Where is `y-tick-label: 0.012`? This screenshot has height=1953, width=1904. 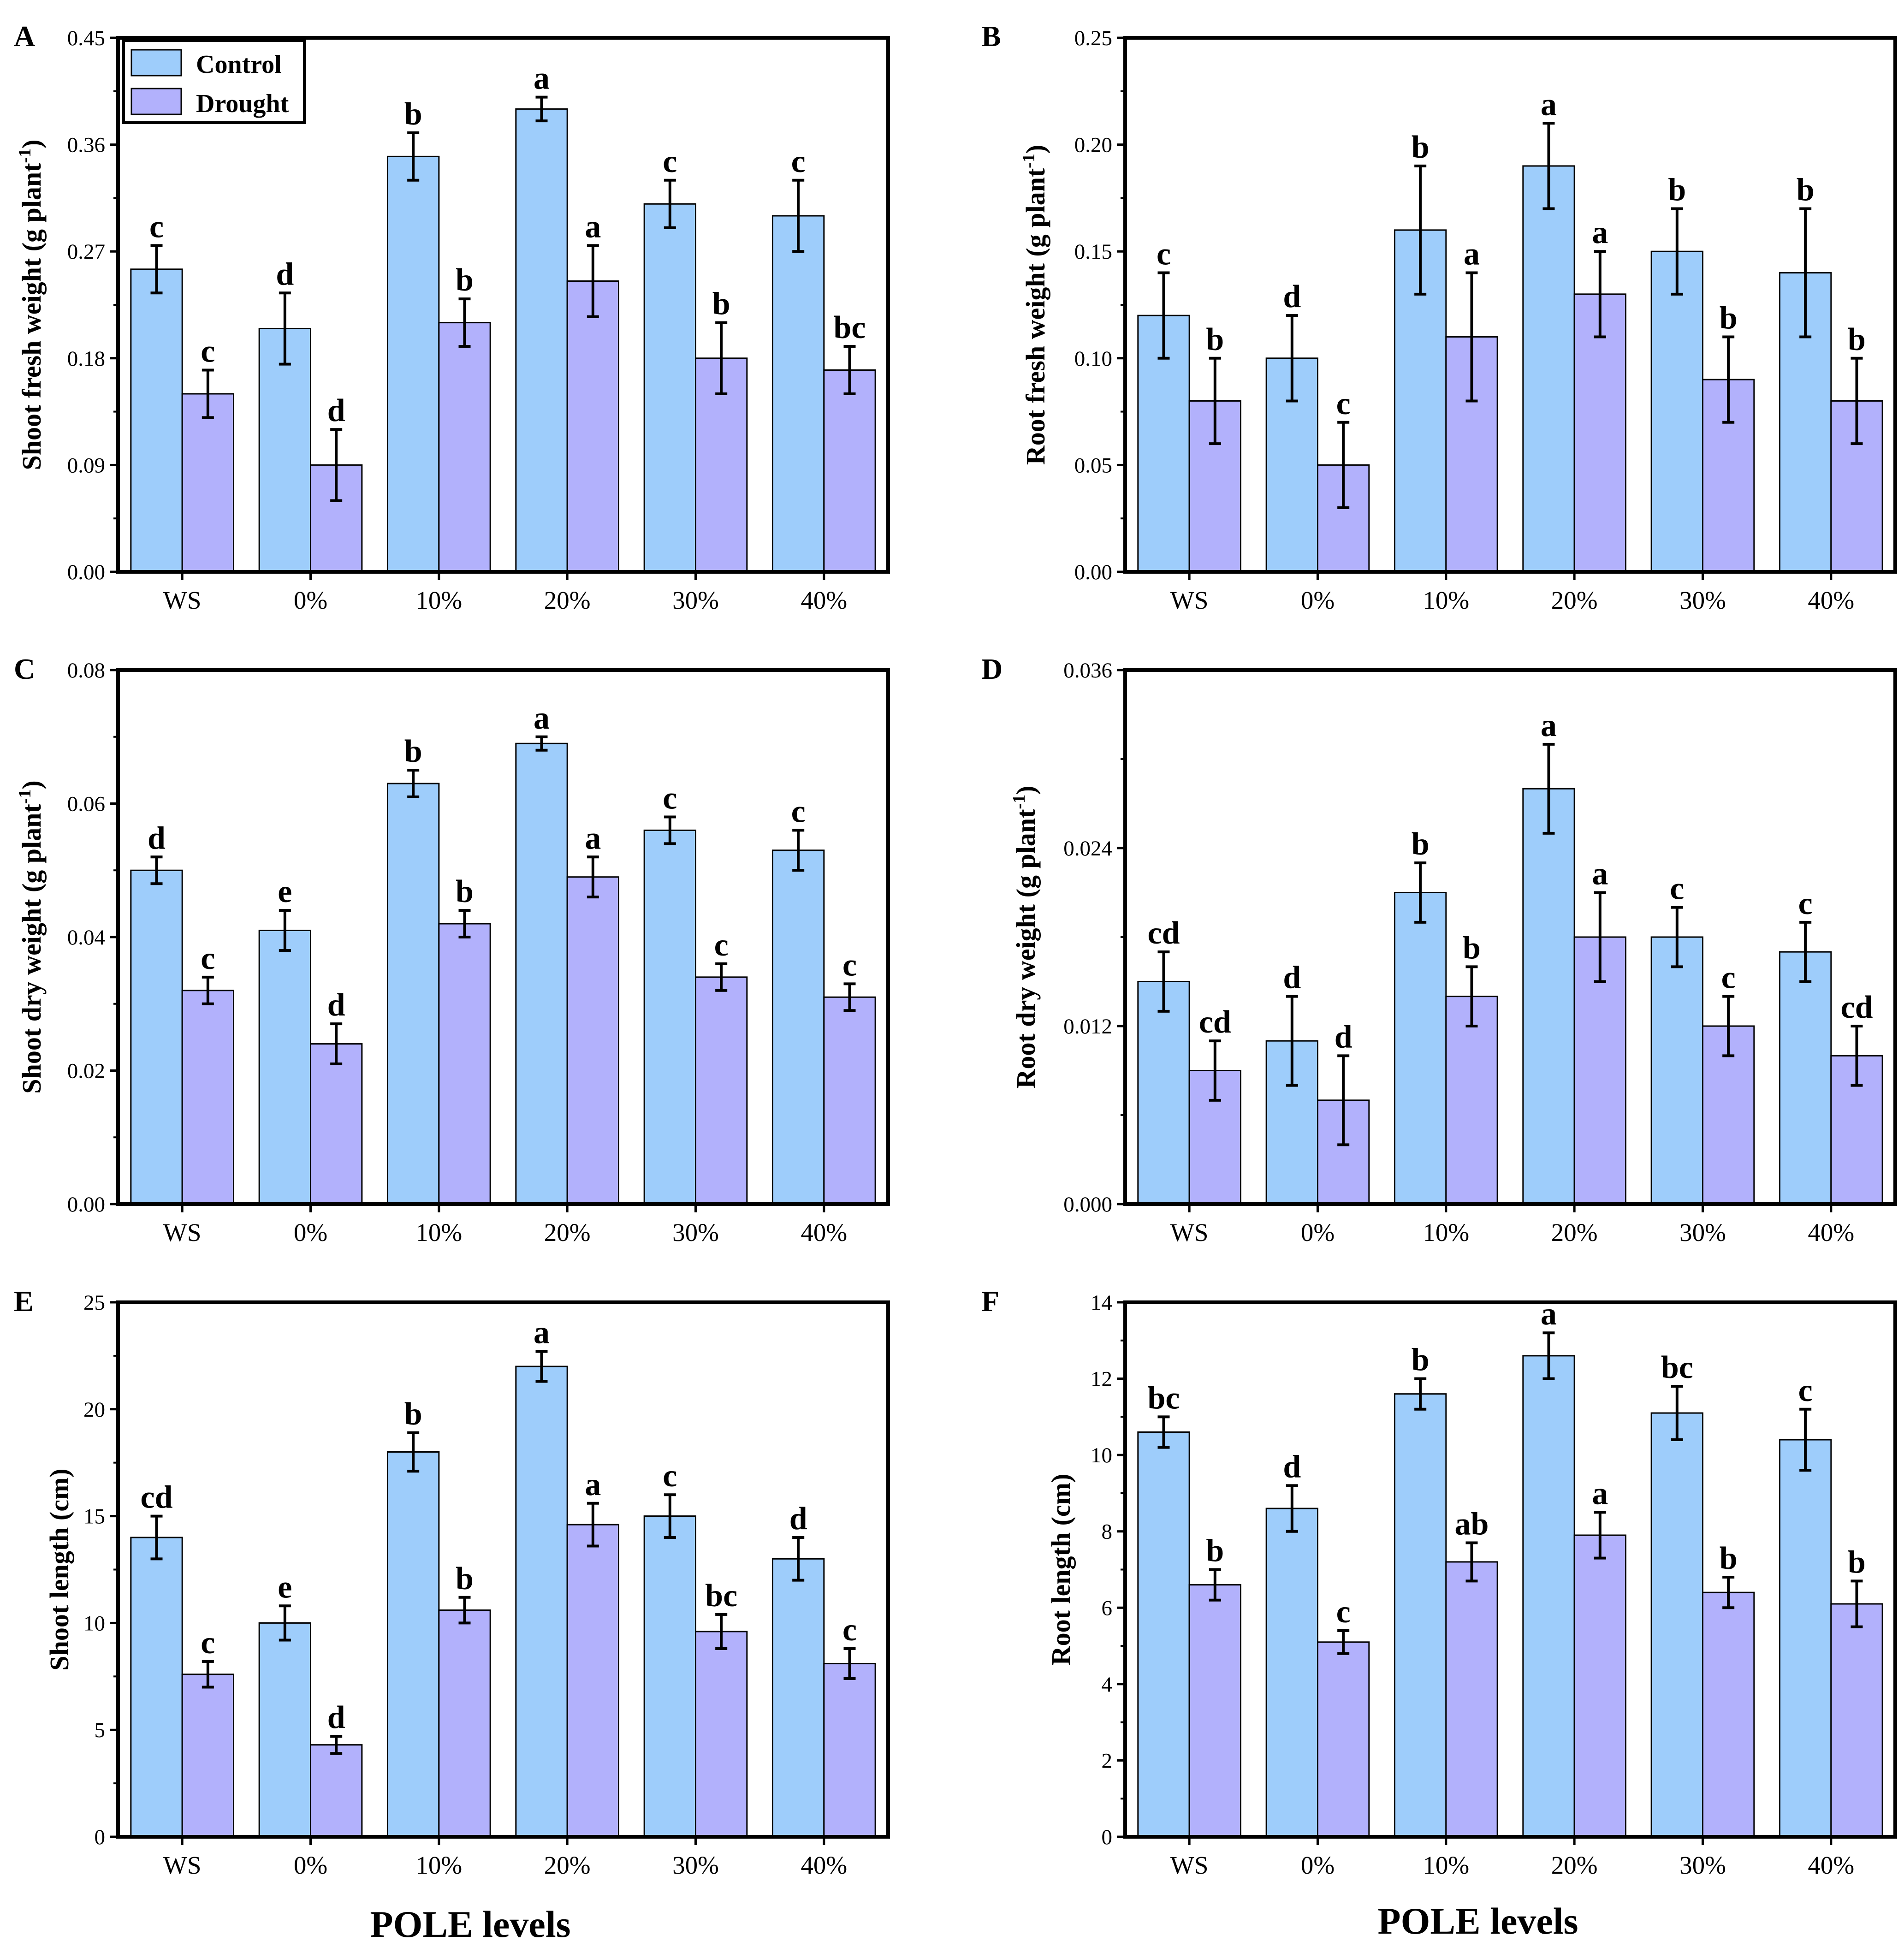
y-tick-label: 0.012 is located at coordinates (1087, 1027).